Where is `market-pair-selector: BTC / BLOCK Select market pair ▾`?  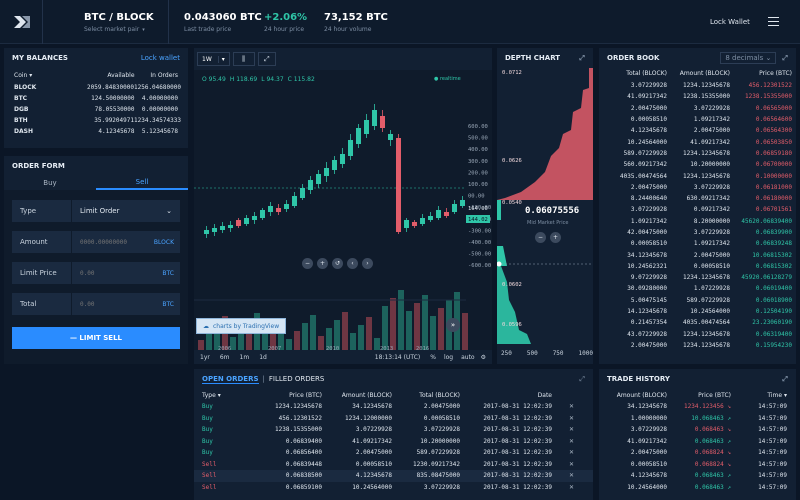 market-pair-selector: BTC / BLOCK Select market pair ▾ is located at coordinates (119, 22).